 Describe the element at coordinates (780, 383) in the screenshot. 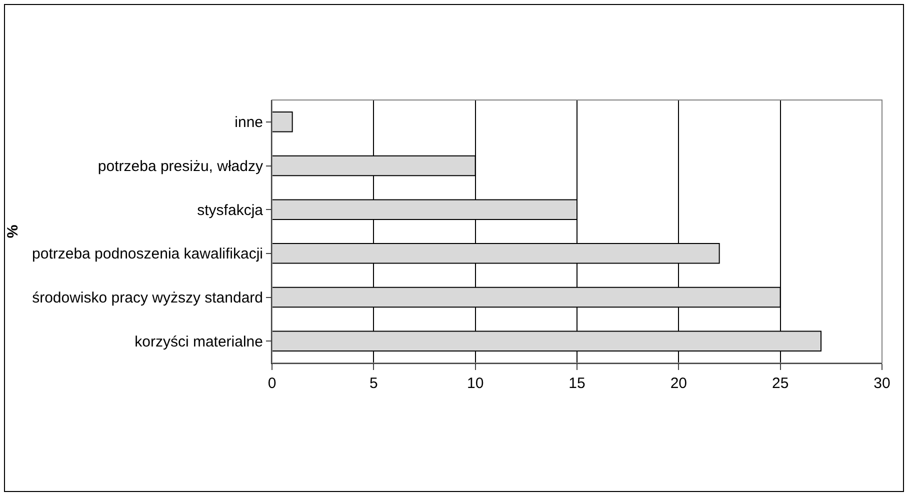

I see `x-tick-label: 25` at that location.